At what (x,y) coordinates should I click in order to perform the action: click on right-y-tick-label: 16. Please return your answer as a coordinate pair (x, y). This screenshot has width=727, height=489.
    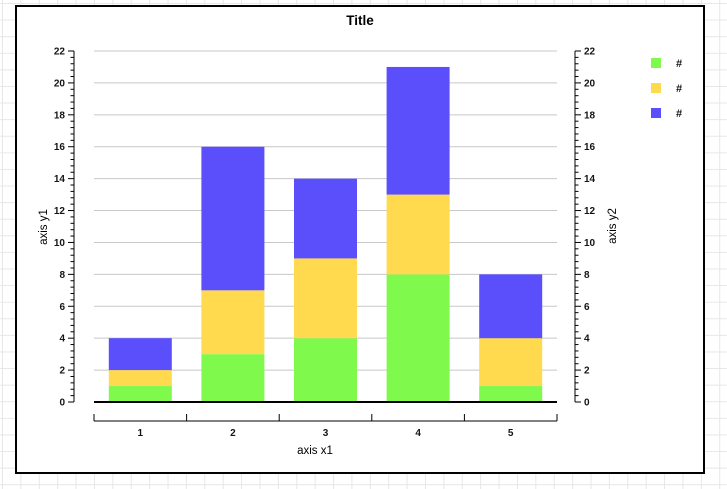
    Looking at the image, I should click on (590, 147).